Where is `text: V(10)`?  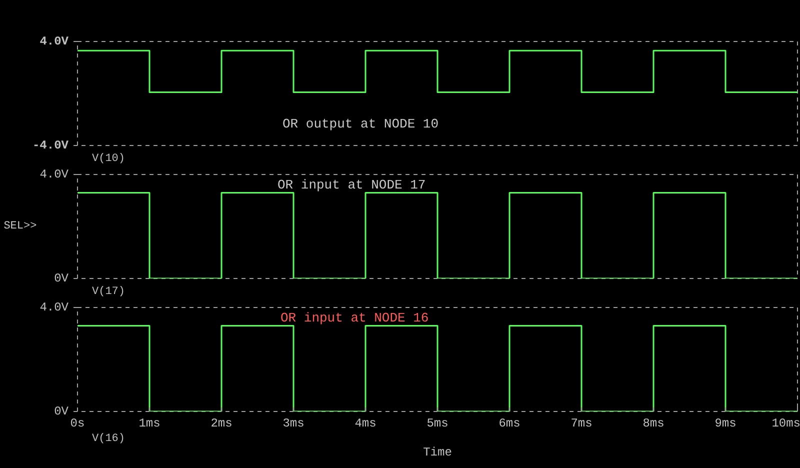 text: V(10) is located at coordinates (109, 159).